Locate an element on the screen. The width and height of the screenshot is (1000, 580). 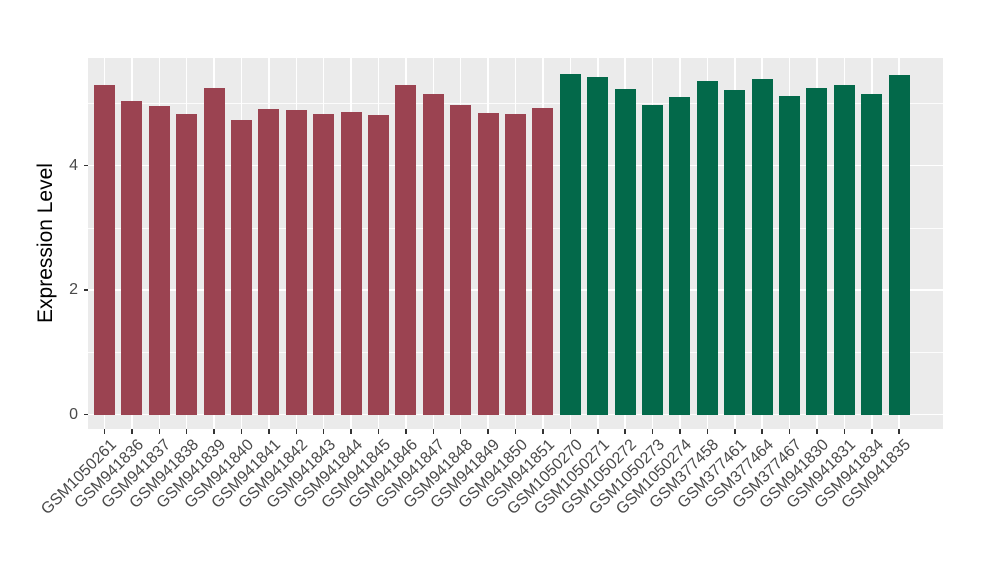
x-tick-mark-GSM1050274 is located at coordinates (680, 431).